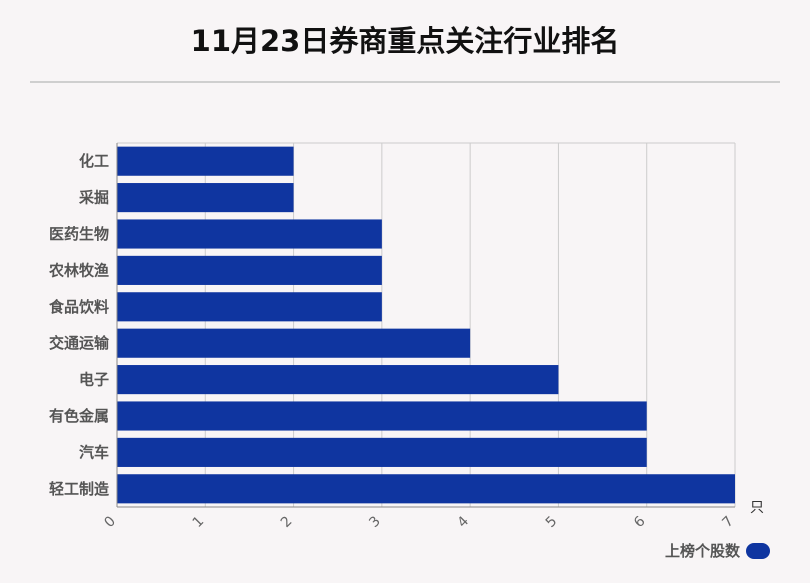 This screenshot has height=583, width=810. What do you see at coordinates (375, 522) in the screenshot?
I see `x-tick-label: 3` at bounding box center [375, 522].